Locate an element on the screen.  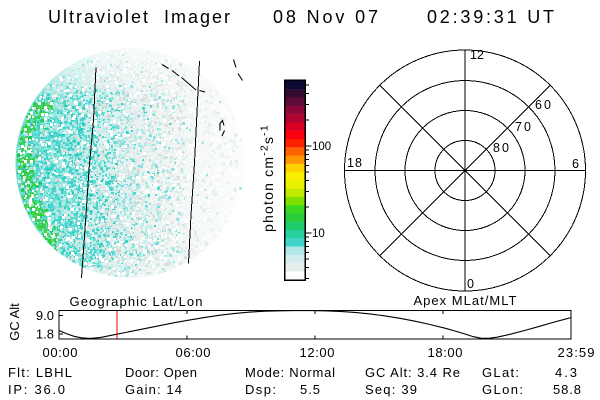
svg-text: 02:39:31 UT is located at coordinates (490, 17).